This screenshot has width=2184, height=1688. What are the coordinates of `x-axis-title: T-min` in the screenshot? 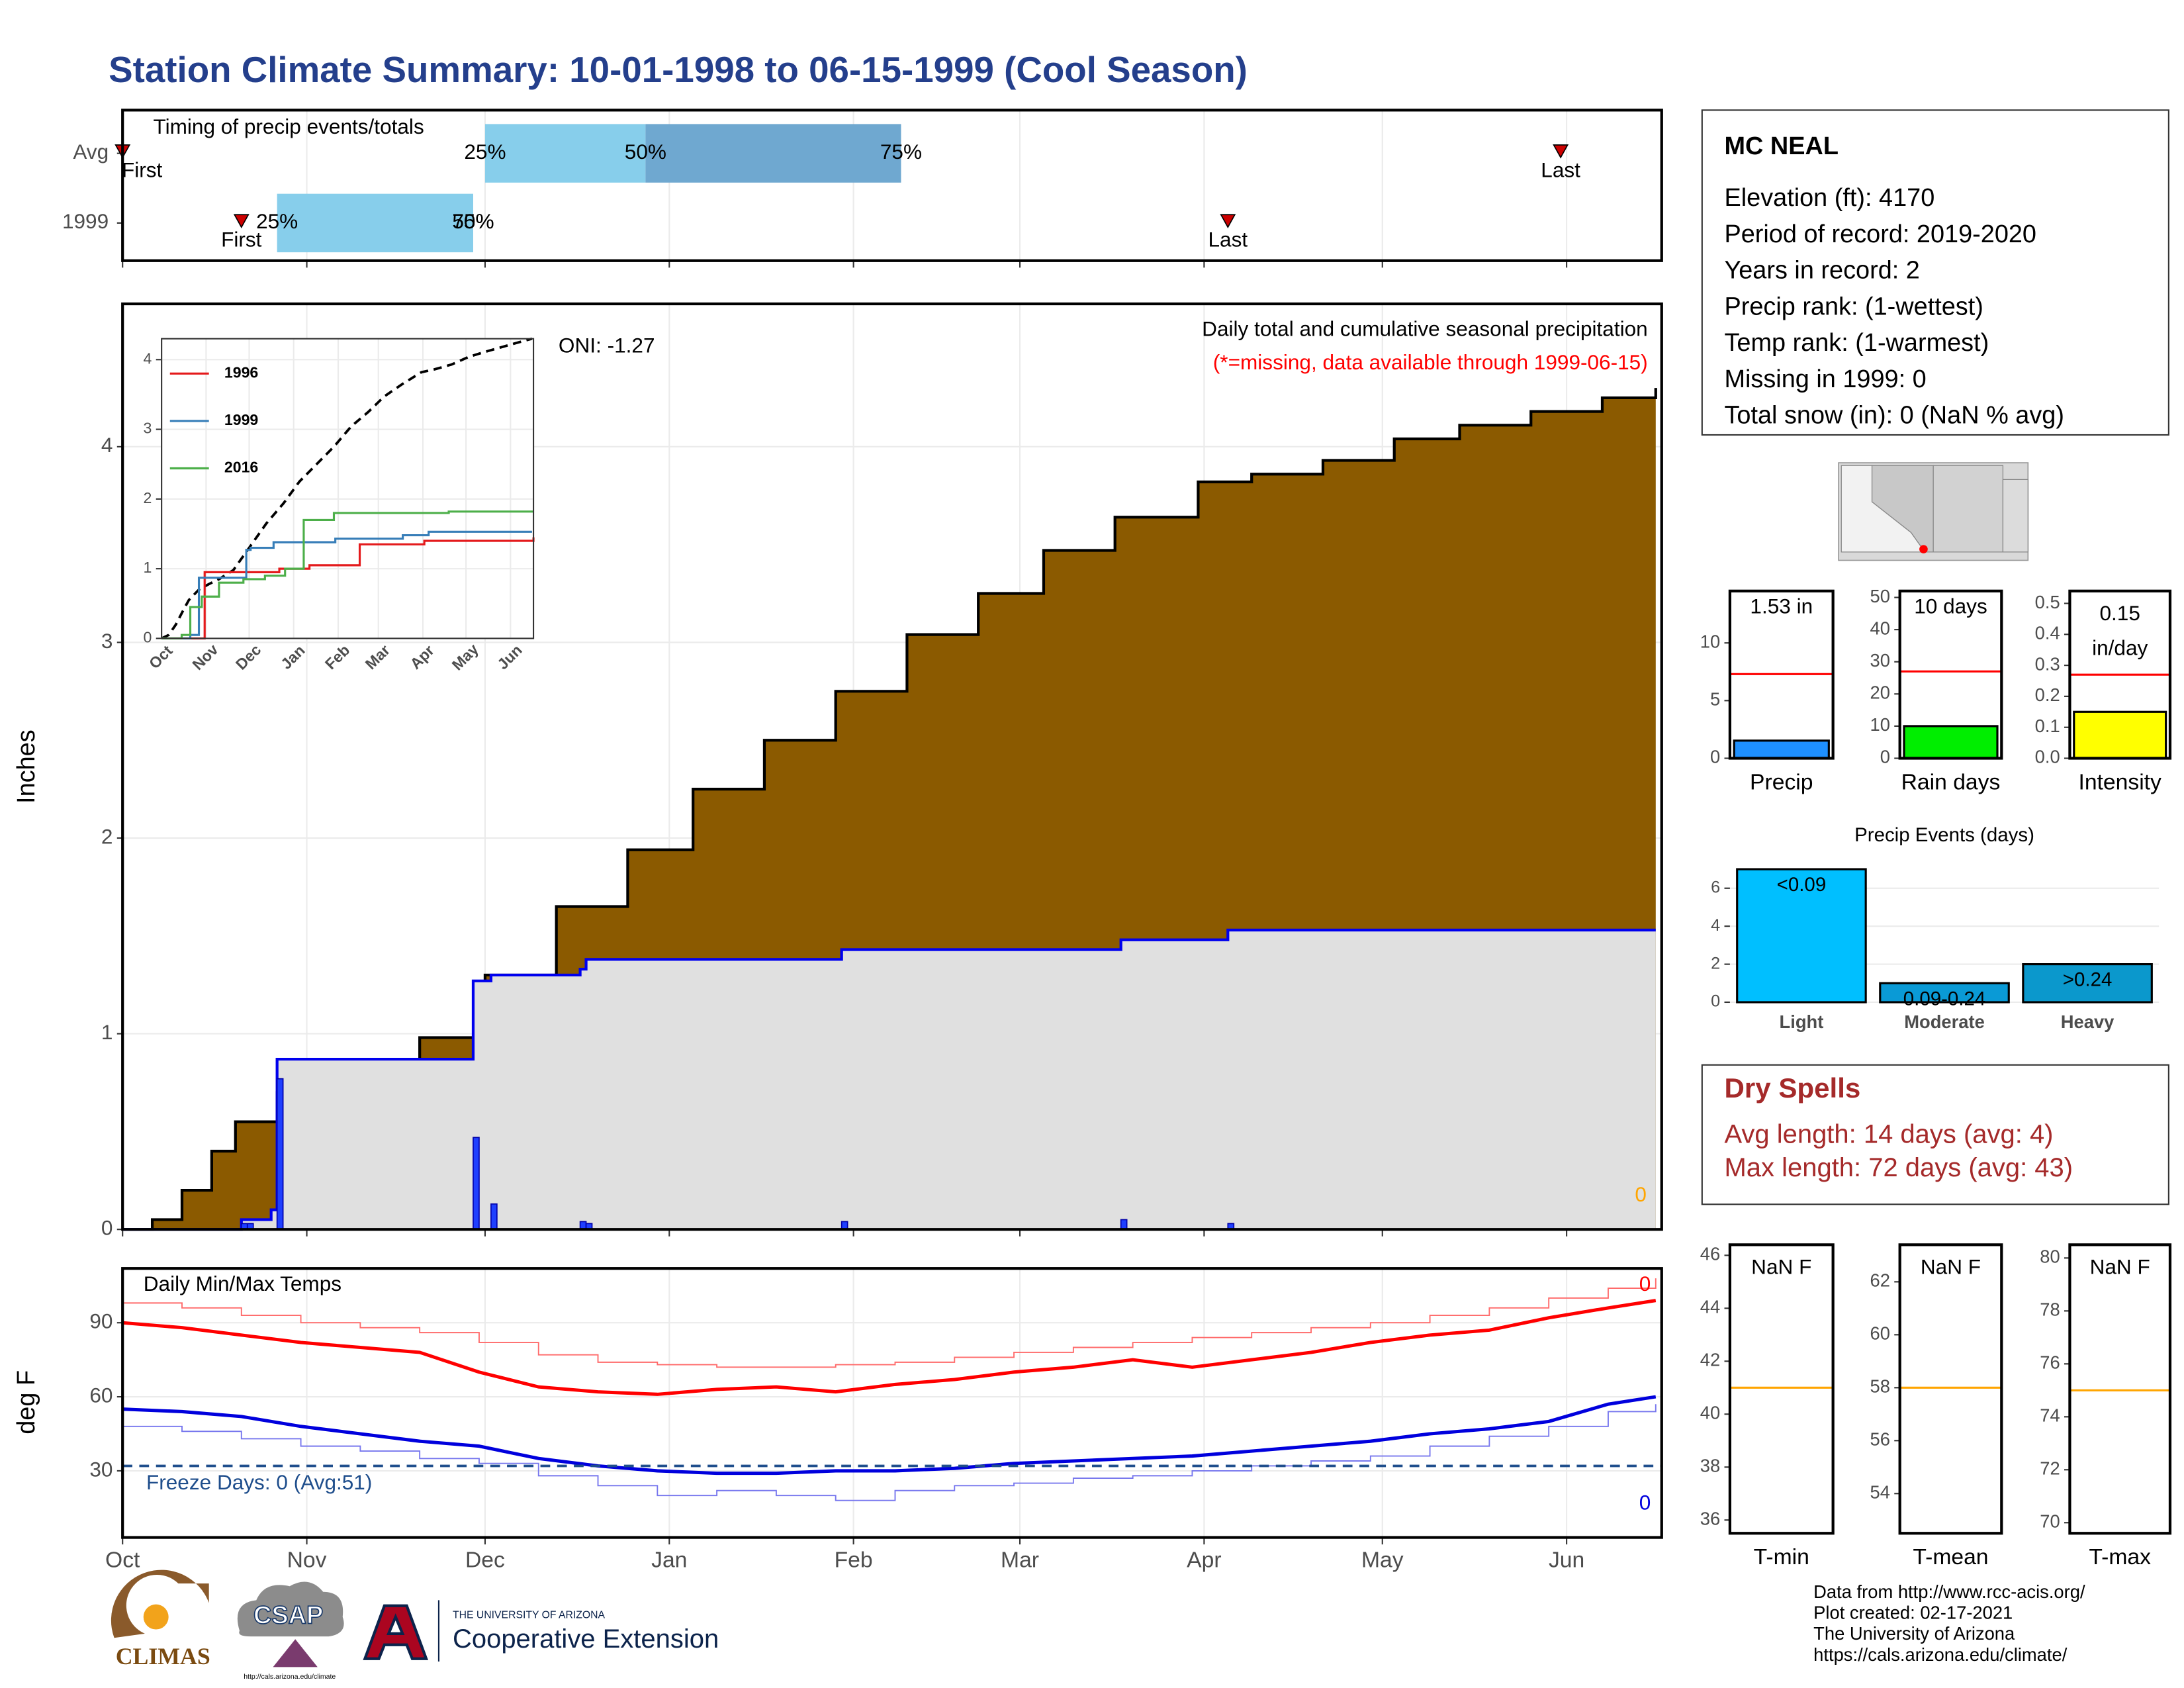 It's located at (1781, 1557).